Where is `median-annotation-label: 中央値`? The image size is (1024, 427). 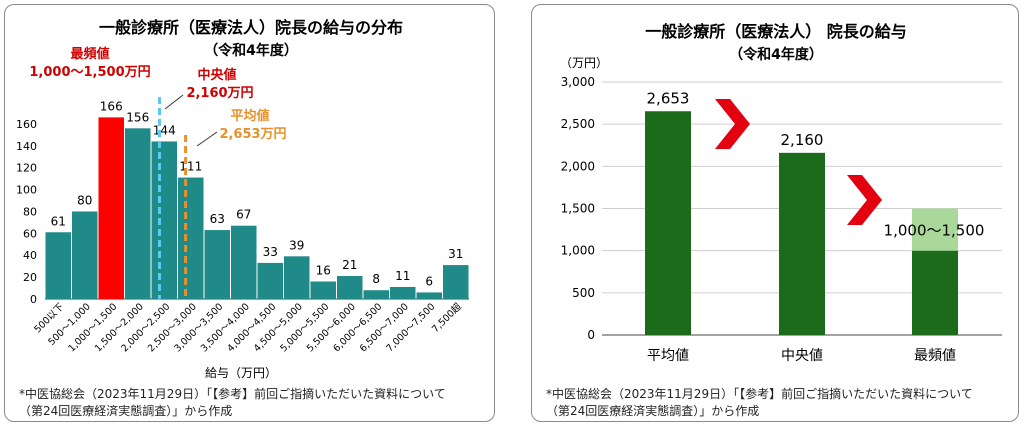
median-annotation-label: 中央値 is located at coordinates (216, 75).